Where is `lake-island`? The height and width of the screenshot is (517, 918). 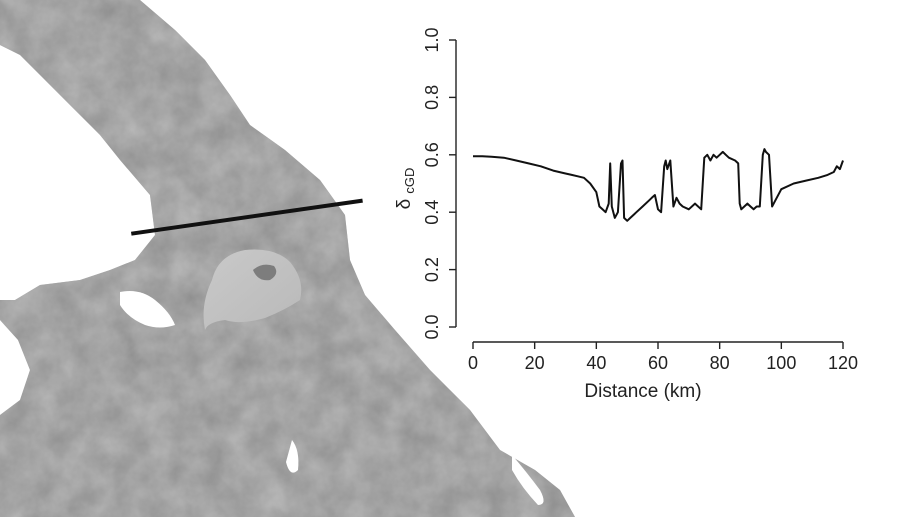
lake-island is located at coordinates (265, 272).